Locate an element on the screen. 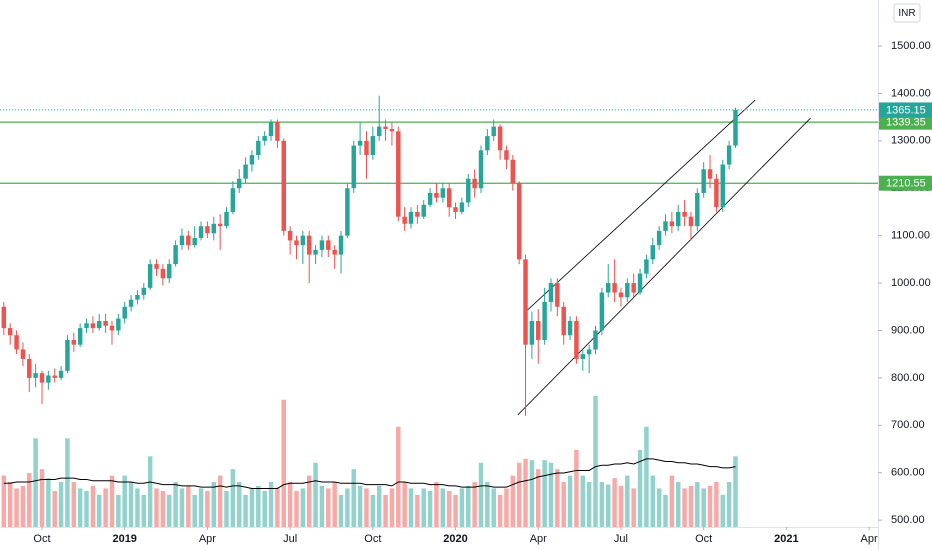 Image resolution: width=932 pixels, height=550 pixels. currency-box is located at coordinates (907, 13).